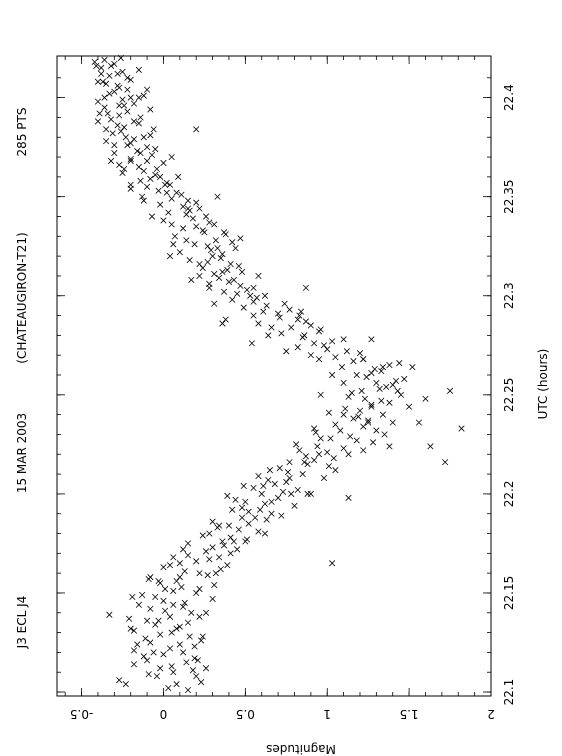  I want to click on header-observer: (CHATEAUGIRON-T21), so click(22, 297).